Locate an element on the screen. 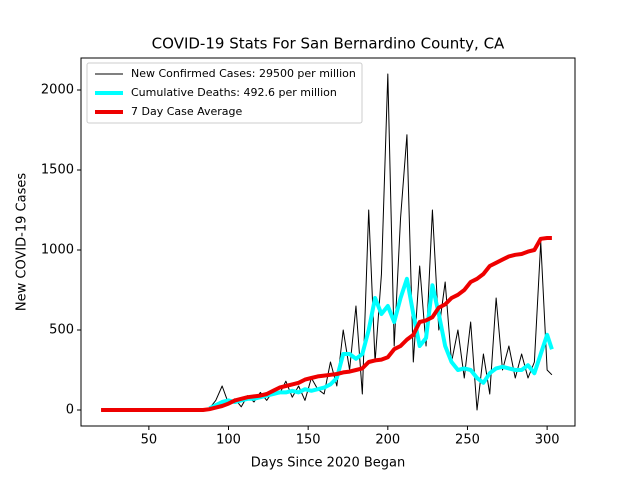  legend-box is located at coordinates (224, 93).